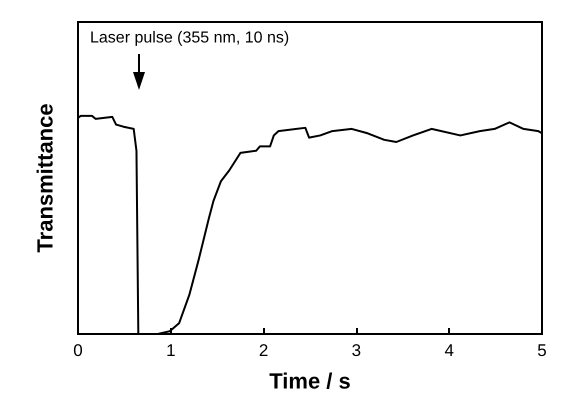 This screenshot has height=412, width=562. Describe the element at coordinates (542, 350) in the screenshot. I see `x-tick-label: 5` at that location.